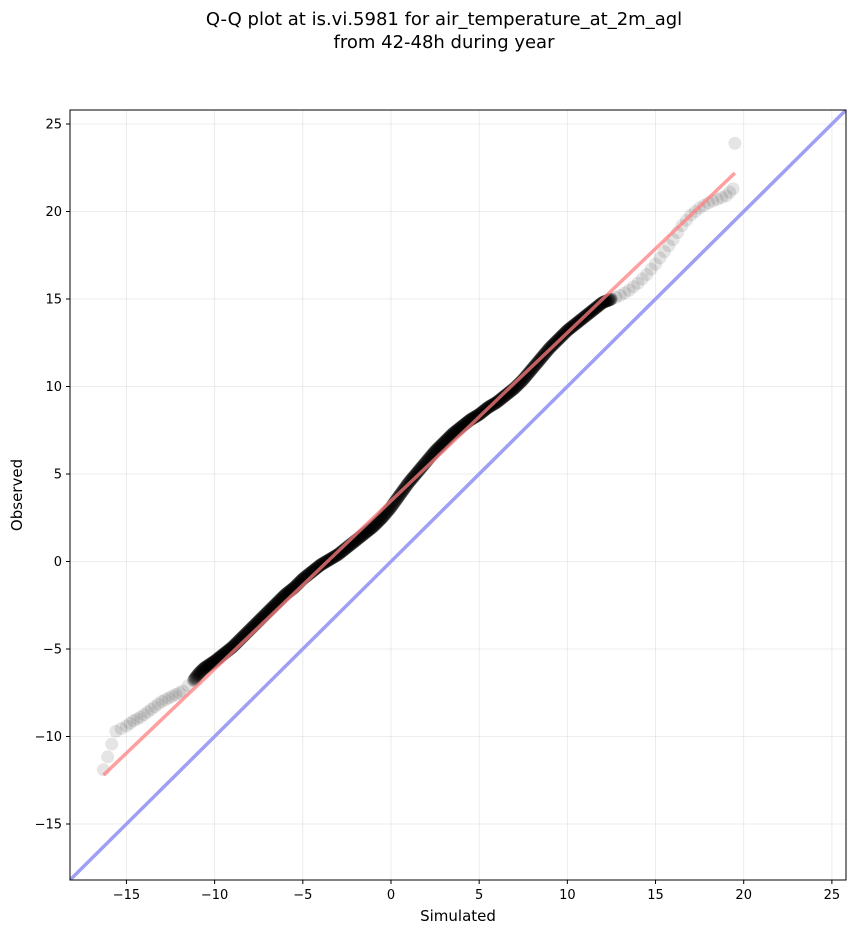  Describe the element at coordinates (743, 895) in the screenshot. I see `x-tick-label: 20` at that location.